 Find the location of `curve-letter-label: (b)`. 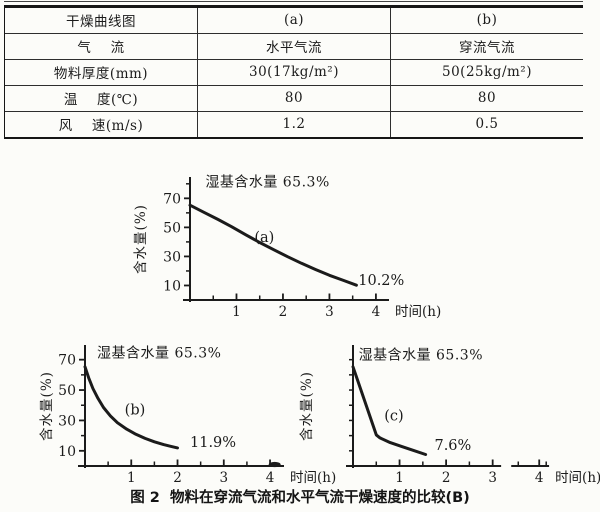

curve-letter-label: (b) is located at coordinates (135, 410).